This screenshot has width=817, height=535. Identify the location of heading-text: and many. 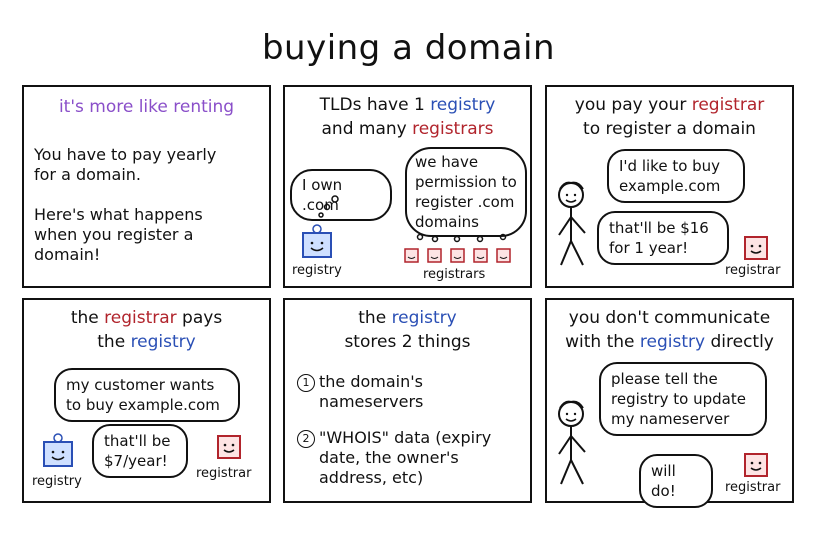
(367, 129).